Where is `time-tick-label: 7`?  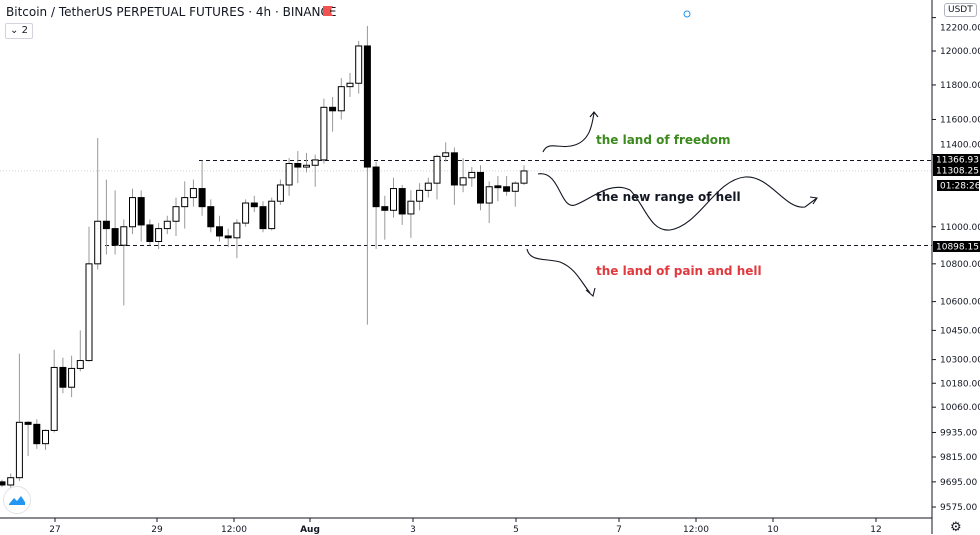 time-tick-label: 7 is located at coordinates (619, 529).